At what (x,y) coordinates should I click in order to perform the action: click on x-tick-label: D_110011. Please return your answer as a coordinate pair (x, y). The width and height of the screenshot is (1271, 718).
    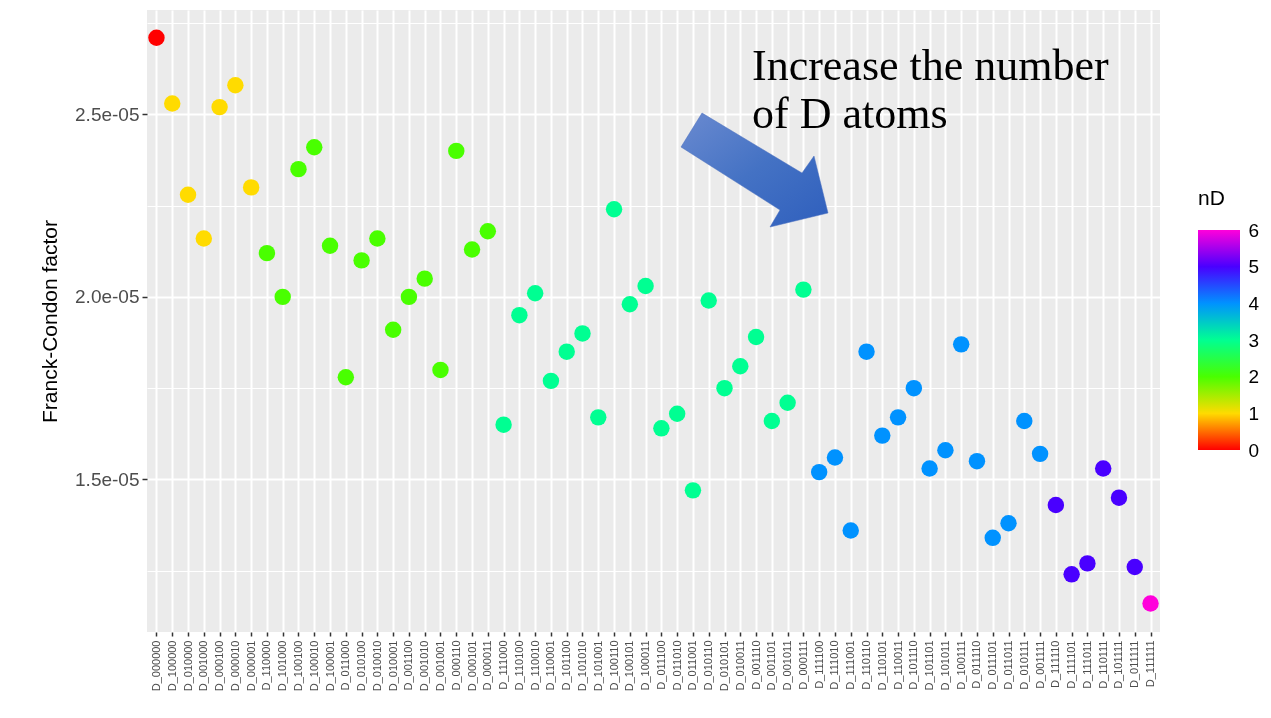
    Looking at the image, I should click on (897, 665).